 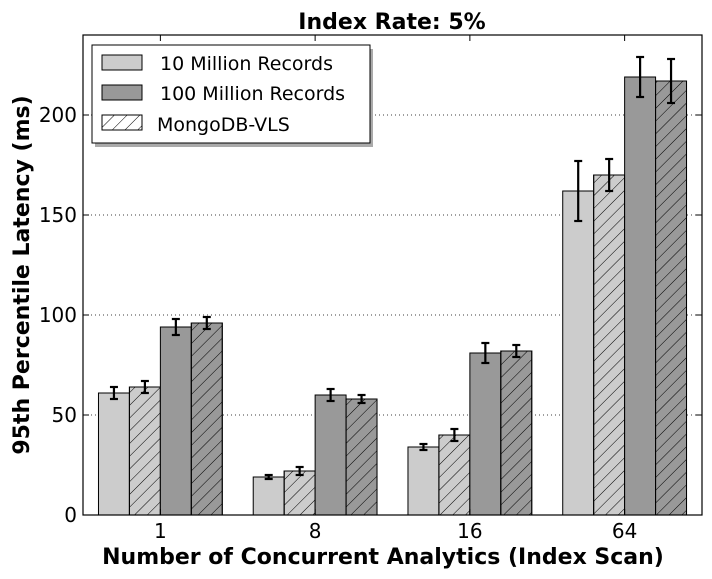 I want to click on bar-s2-c0, so click(x=175, y=421).